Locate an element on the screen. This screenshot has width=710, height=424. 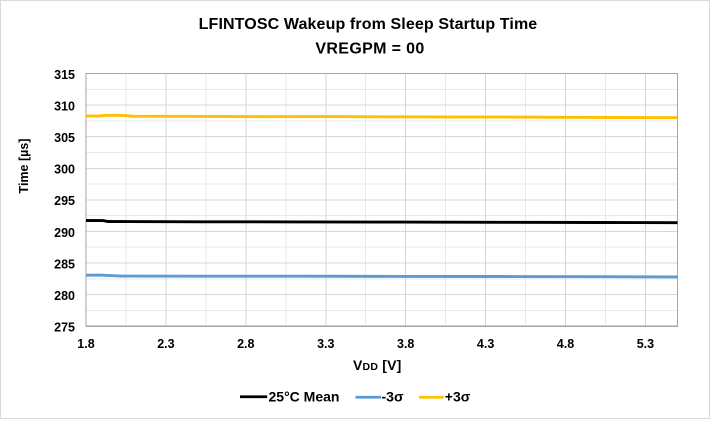
svg-text: 285 is located at coordinates (64, 264).